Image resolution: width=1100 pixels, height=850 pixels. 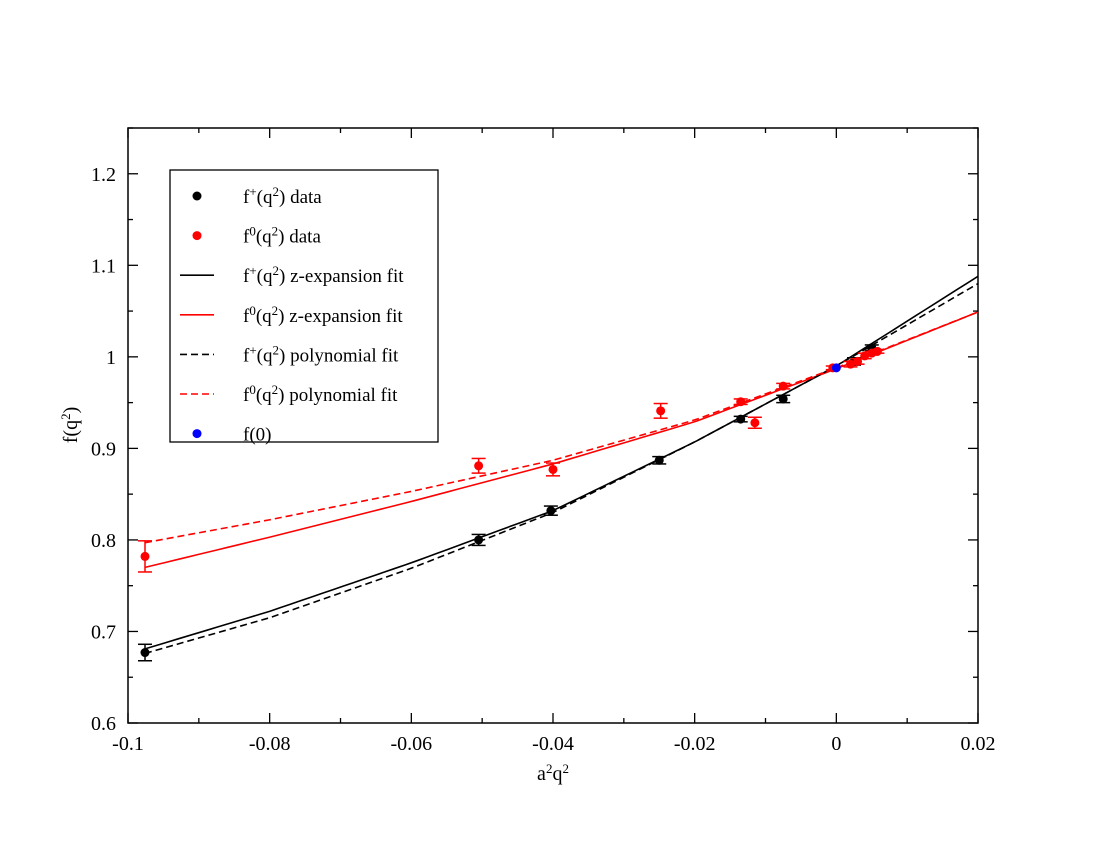 I want to click on y-tick-label: 1.2, so click(x=103, y=175).